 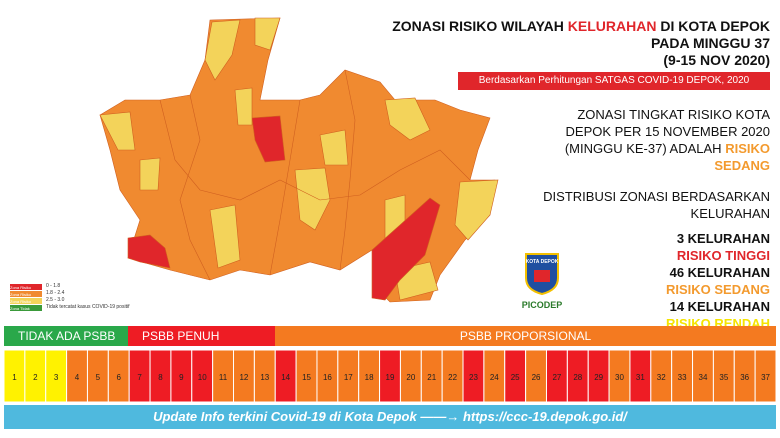 I want to click on legend-range: 1.8 - 2.4, so click(x=55, y=293).